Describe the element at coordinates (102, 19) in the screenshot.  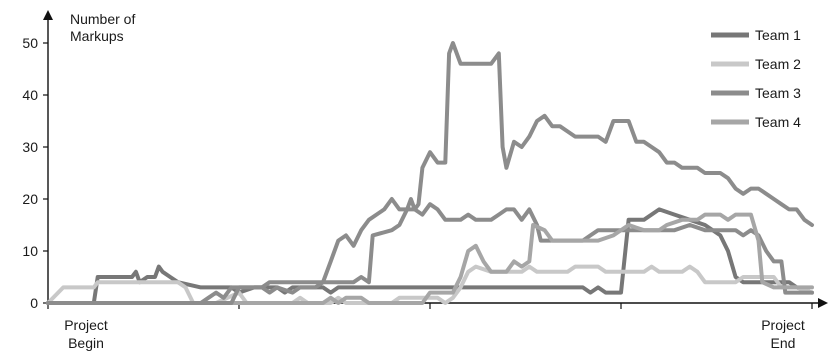
I see `y-axis-title-line-1: Number of` at that location.